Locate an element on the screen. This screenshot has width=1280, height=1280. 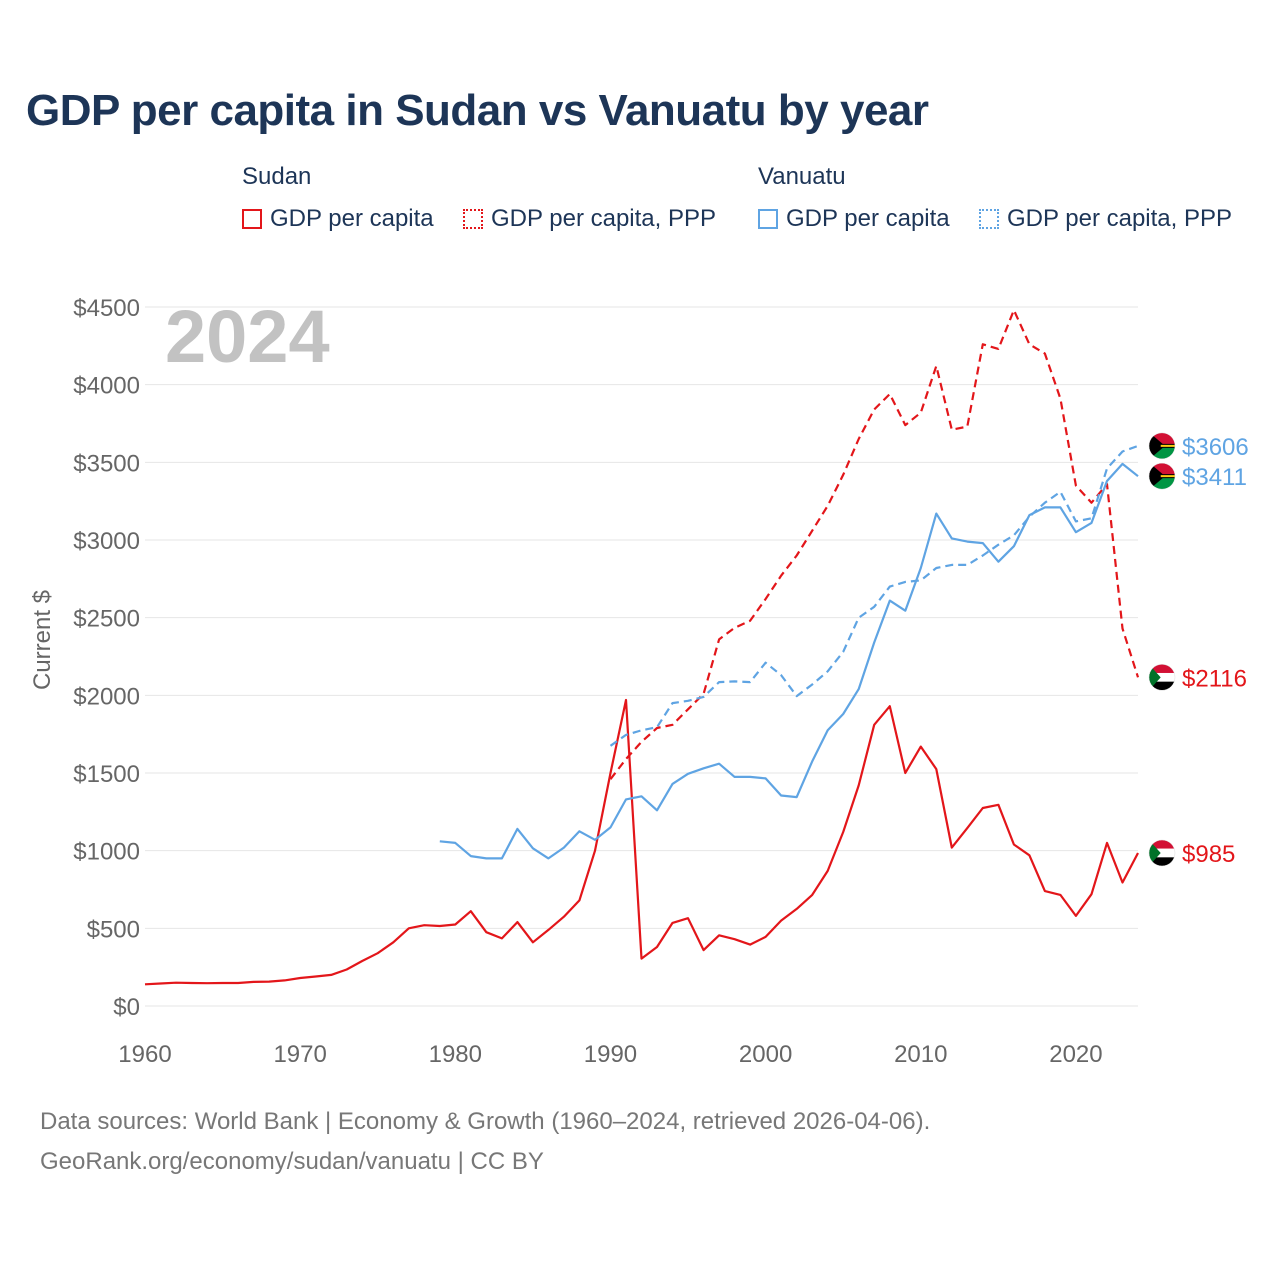
y-tick-label: $2000 is located at coordinates (106, 696).